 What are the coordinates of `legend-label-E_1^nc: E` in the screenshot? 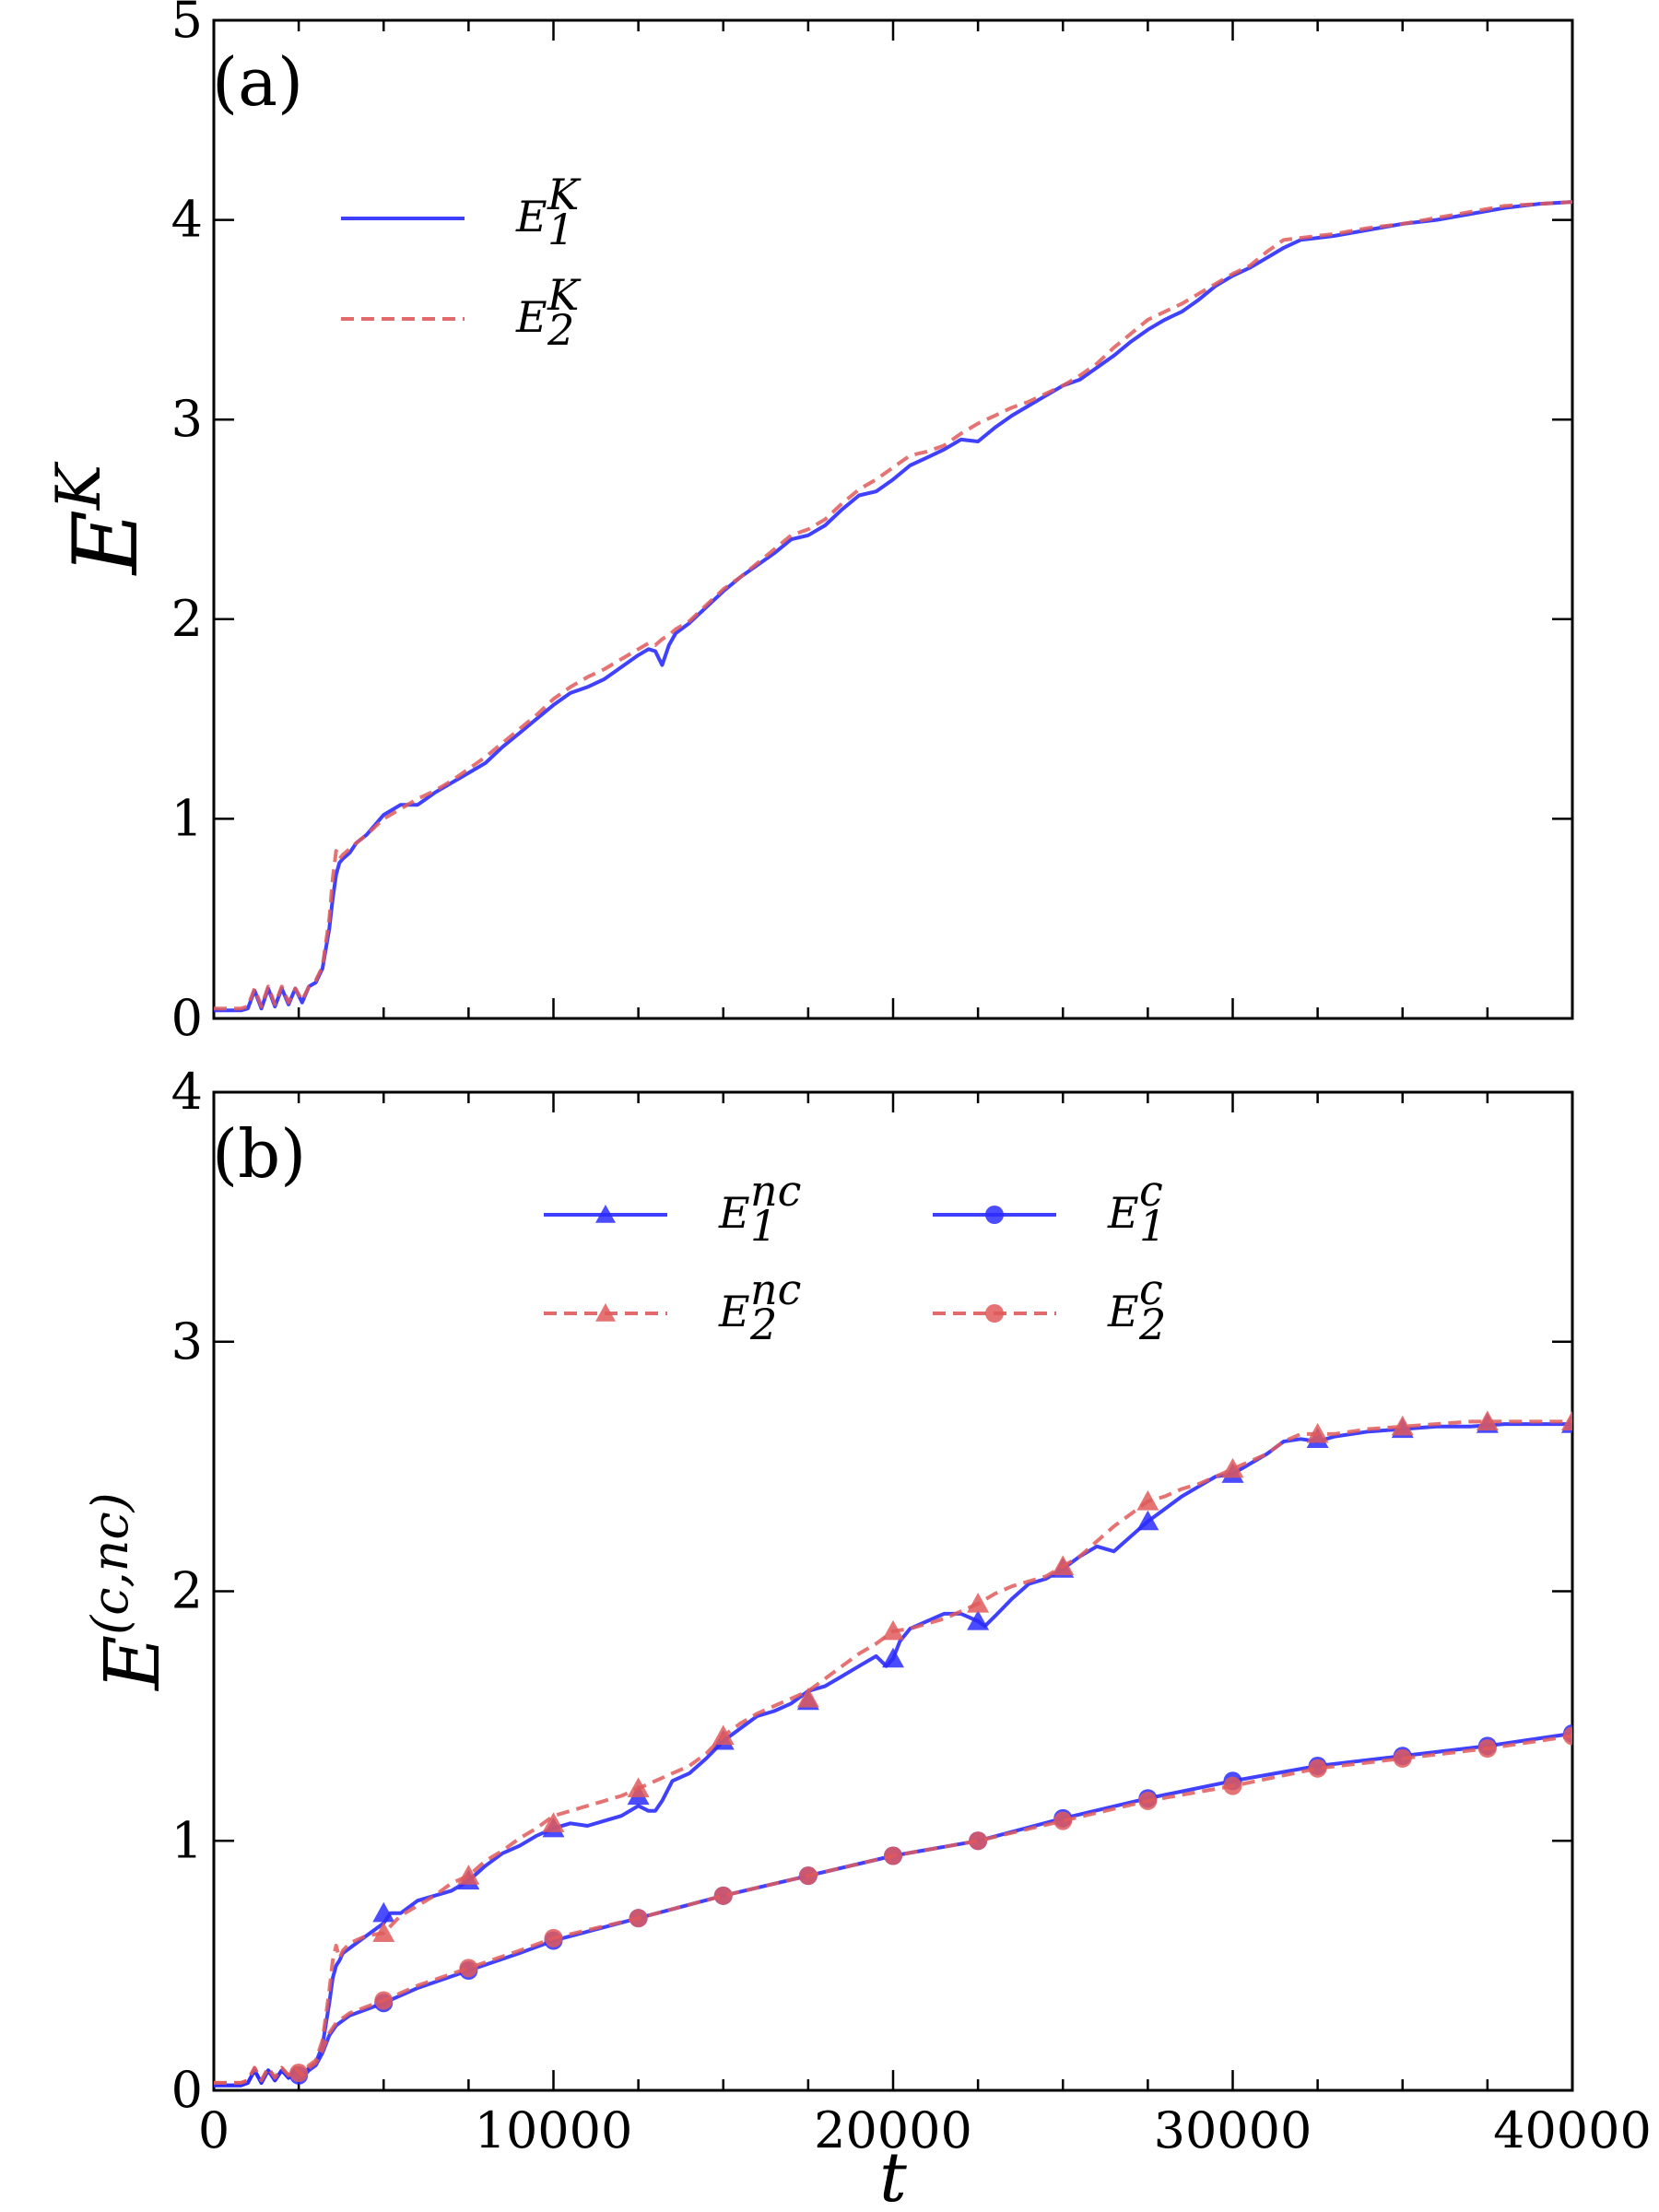 It's located at (734, 1213).